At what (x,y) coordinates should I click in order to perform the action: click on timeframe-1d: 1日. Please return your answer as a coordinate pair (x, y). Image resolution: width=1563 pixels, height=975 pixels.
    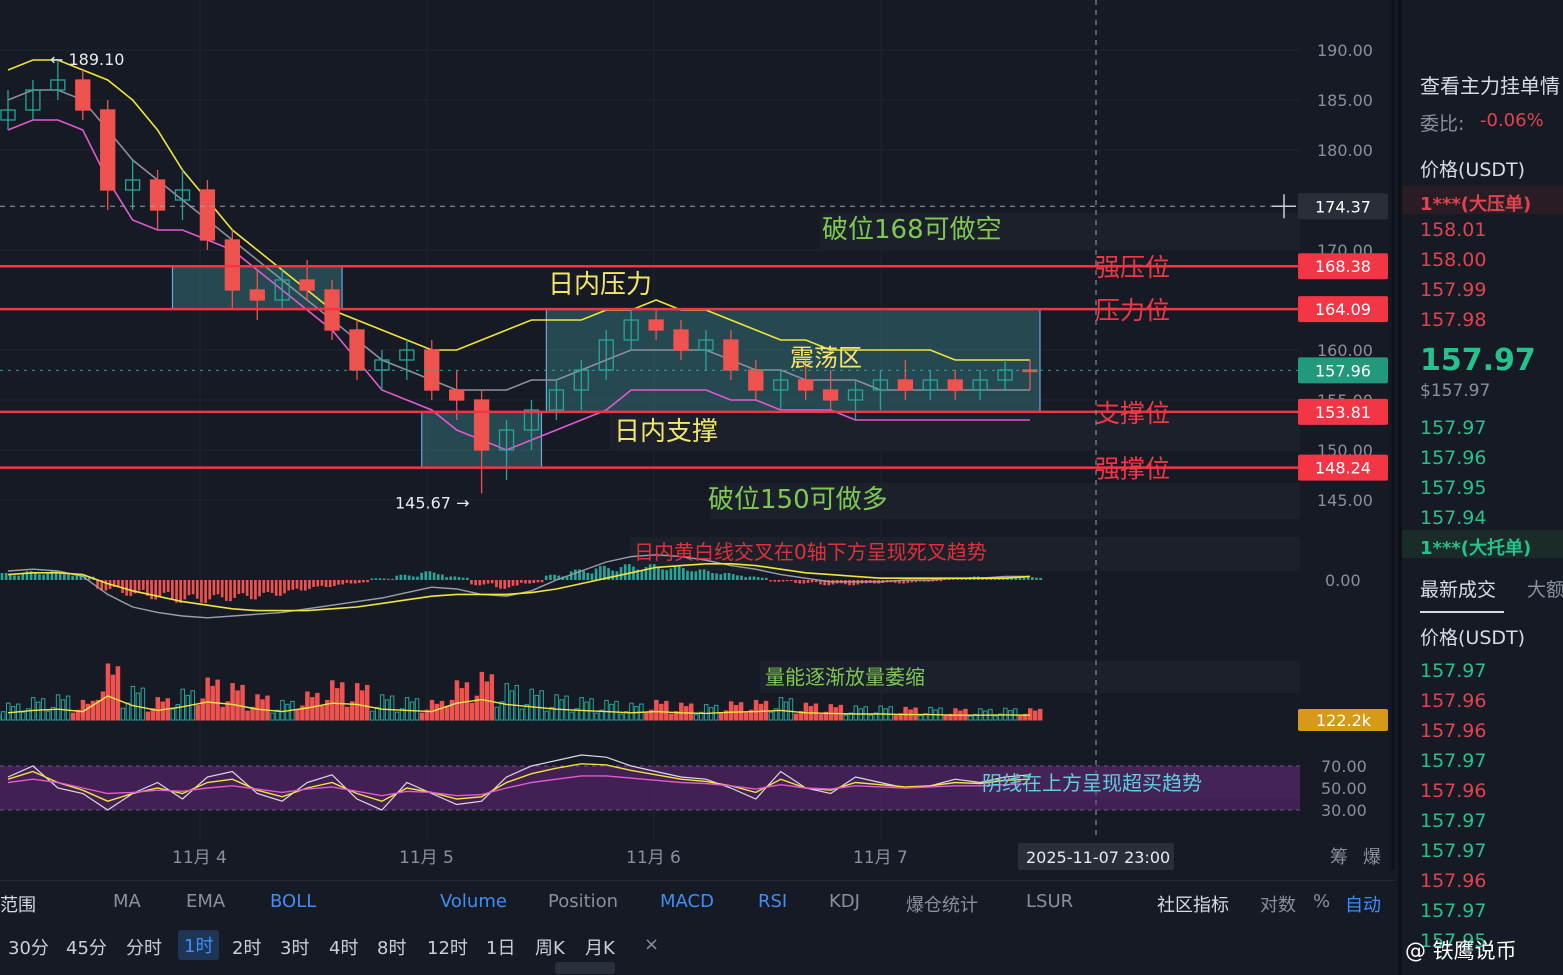
    Looking at the image, I should click on (501, 948).